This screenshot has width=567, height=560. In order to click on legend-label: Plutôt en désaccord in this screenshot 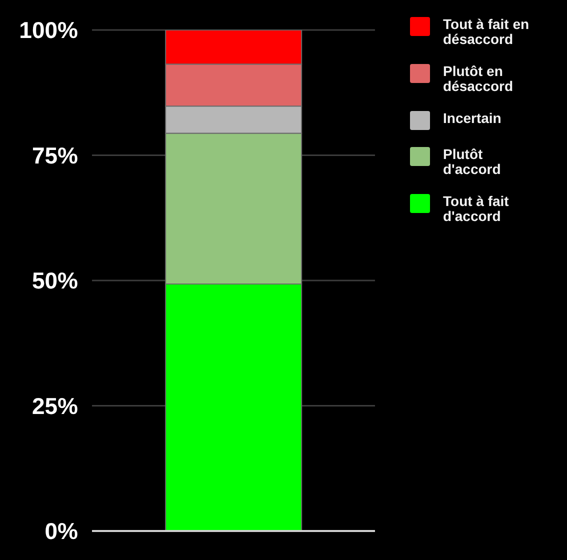, I will do `click(478, 78)`.